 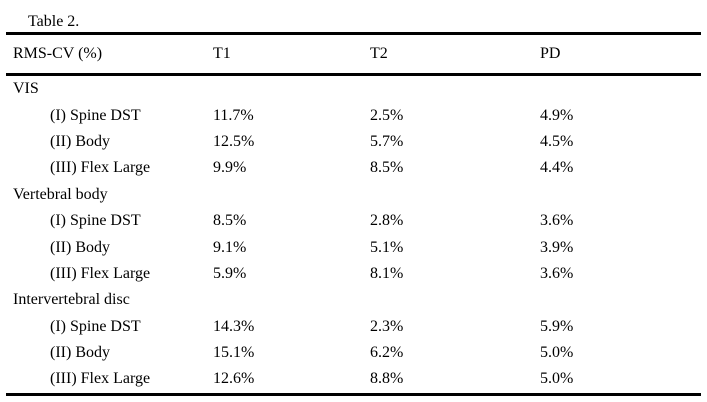 I want to click on table-header-row: RMS-CV (%) T1 T2 PD, so click(x=353, y=54).